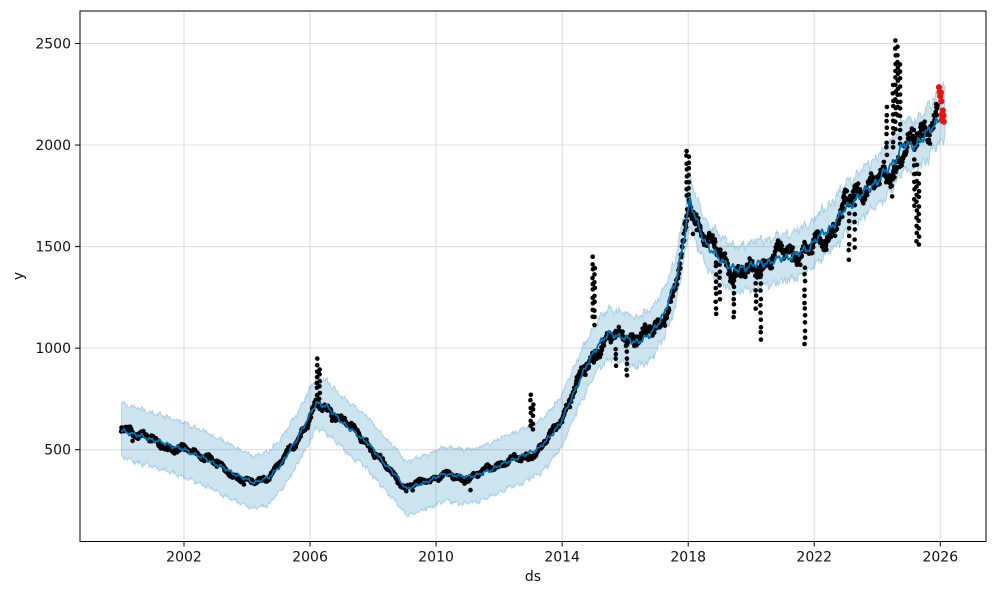  Describe the element at coordinates (53, 146) in the screenshot. I see `y-tick-label: 2000` at that location.